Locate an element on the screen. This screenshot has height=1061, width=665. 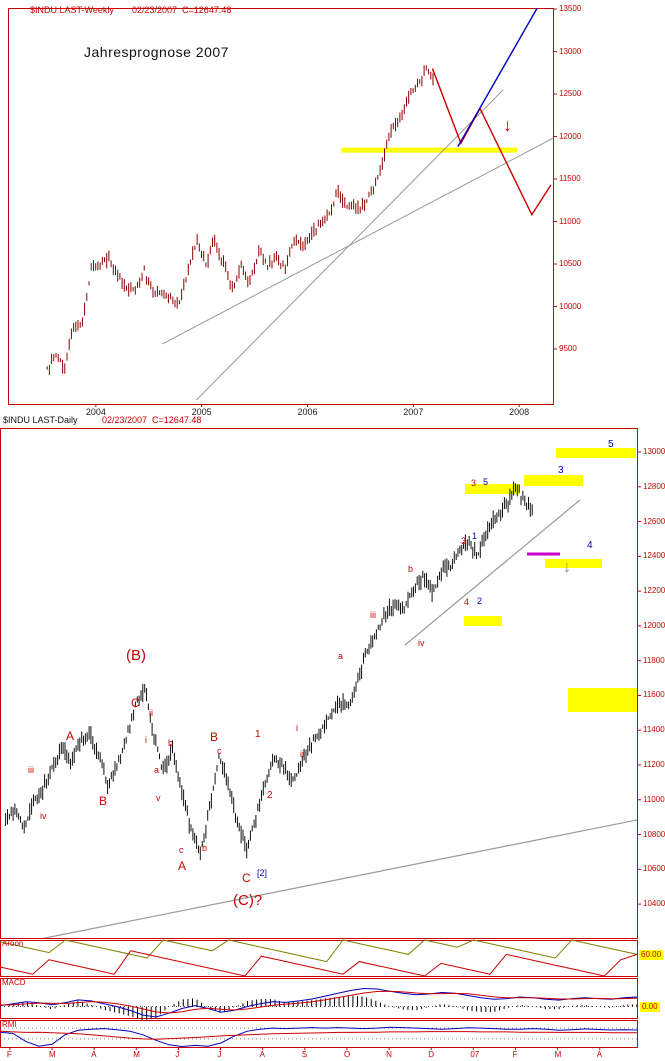
daily-chart-title: $INDU LAST-Daily is located at coordinates (40, 420).